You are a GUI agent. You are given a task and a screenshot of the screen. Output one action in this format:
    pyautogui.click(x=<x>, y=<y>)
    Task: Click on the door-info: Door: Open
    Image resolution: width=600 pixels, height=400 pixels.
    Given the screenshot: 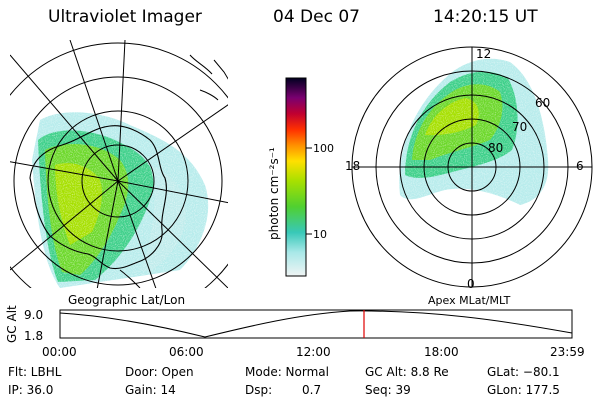 What is the action you would take?
    pyautogui.click(x=159, y=372)
    